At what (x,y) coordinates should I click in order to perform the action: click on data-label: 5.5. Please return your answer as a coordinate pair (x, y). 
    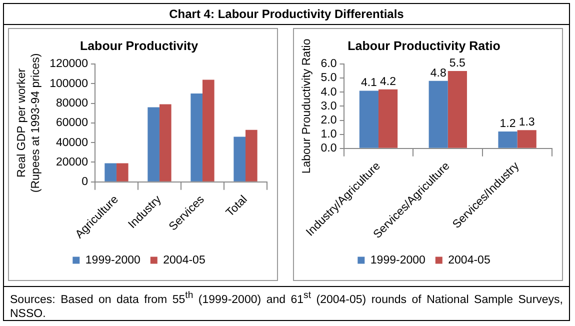
    Looking at the image, I should click on (457, 63).